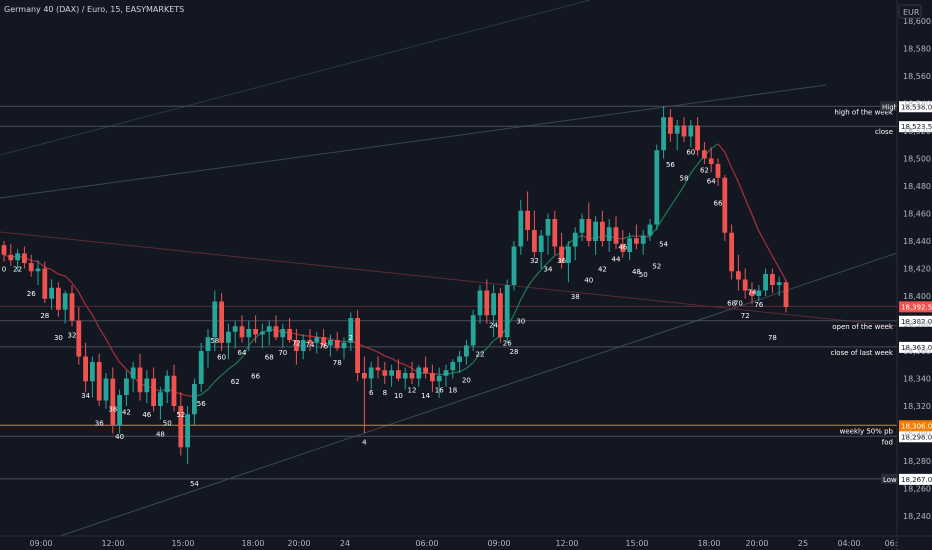 The width and height of the screenshot is (932, 550). What do you see at coordinates (910, 11) in the screenshot?
I see `currency-badge: EUR` at bounding box center [910, 11].